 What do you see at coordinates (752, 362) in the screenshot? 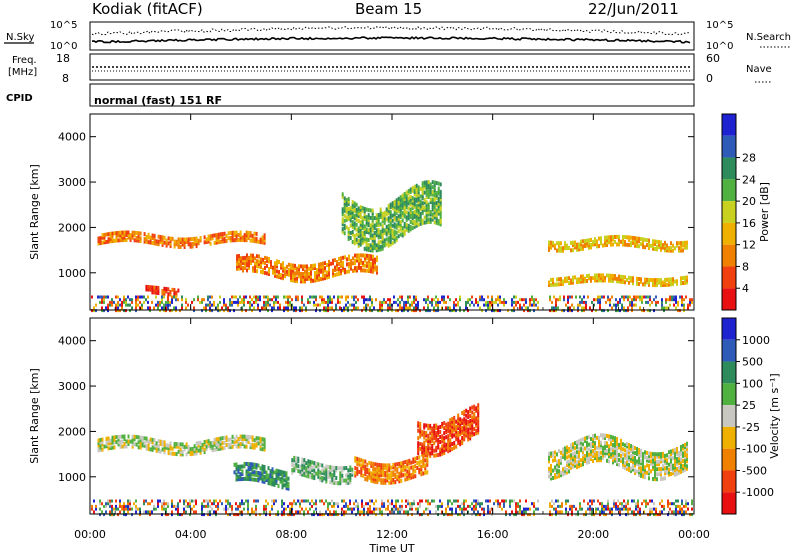
I see `colorbar-tick-label: 500` at bounding box center [752, 362].